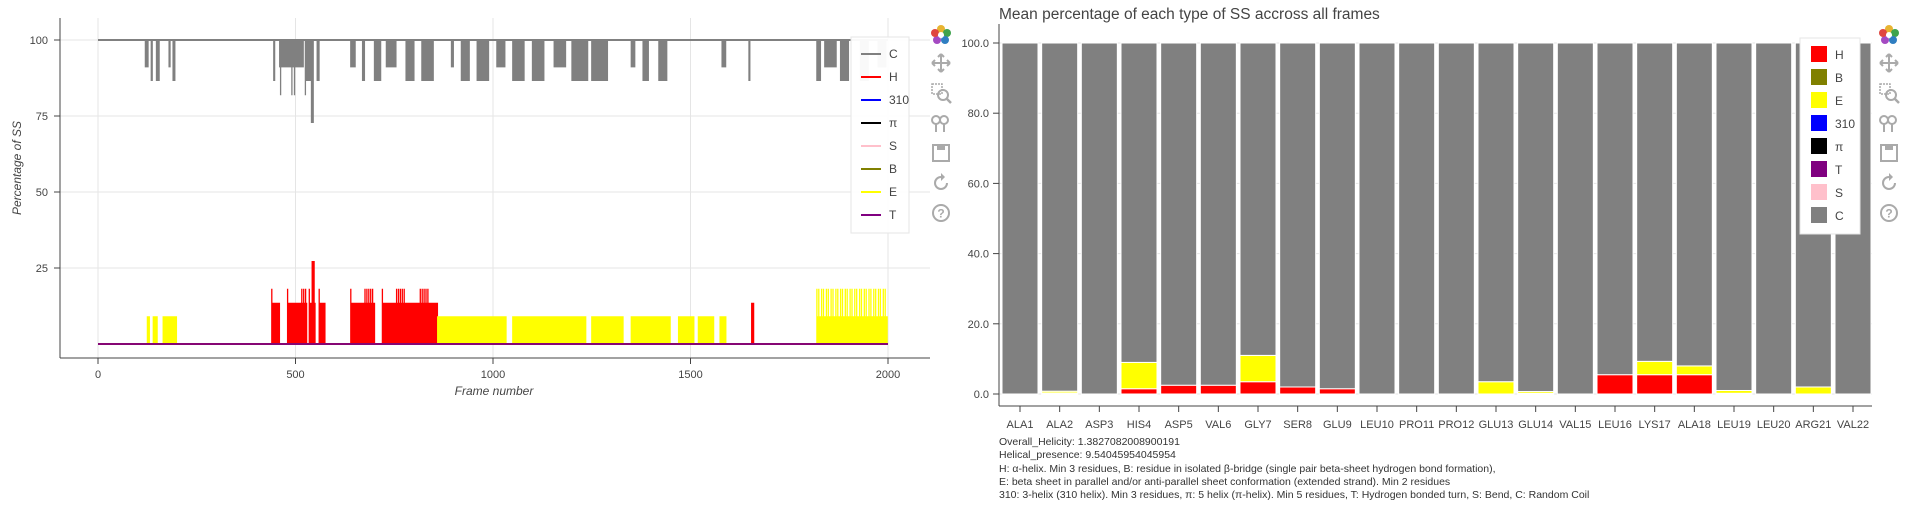 The image size is (1906, 509). Describe the element at coordinates (17, 168) in the screenshot. I see `left-y-axis-label: Percentage of SS` at that location.